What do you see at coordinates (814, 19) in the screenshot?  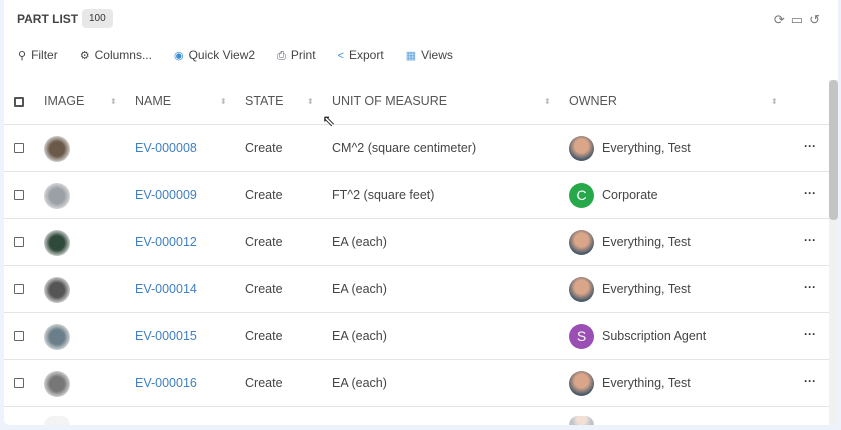 I see `undo-icon: ↺` at bounding box center [814, 19].